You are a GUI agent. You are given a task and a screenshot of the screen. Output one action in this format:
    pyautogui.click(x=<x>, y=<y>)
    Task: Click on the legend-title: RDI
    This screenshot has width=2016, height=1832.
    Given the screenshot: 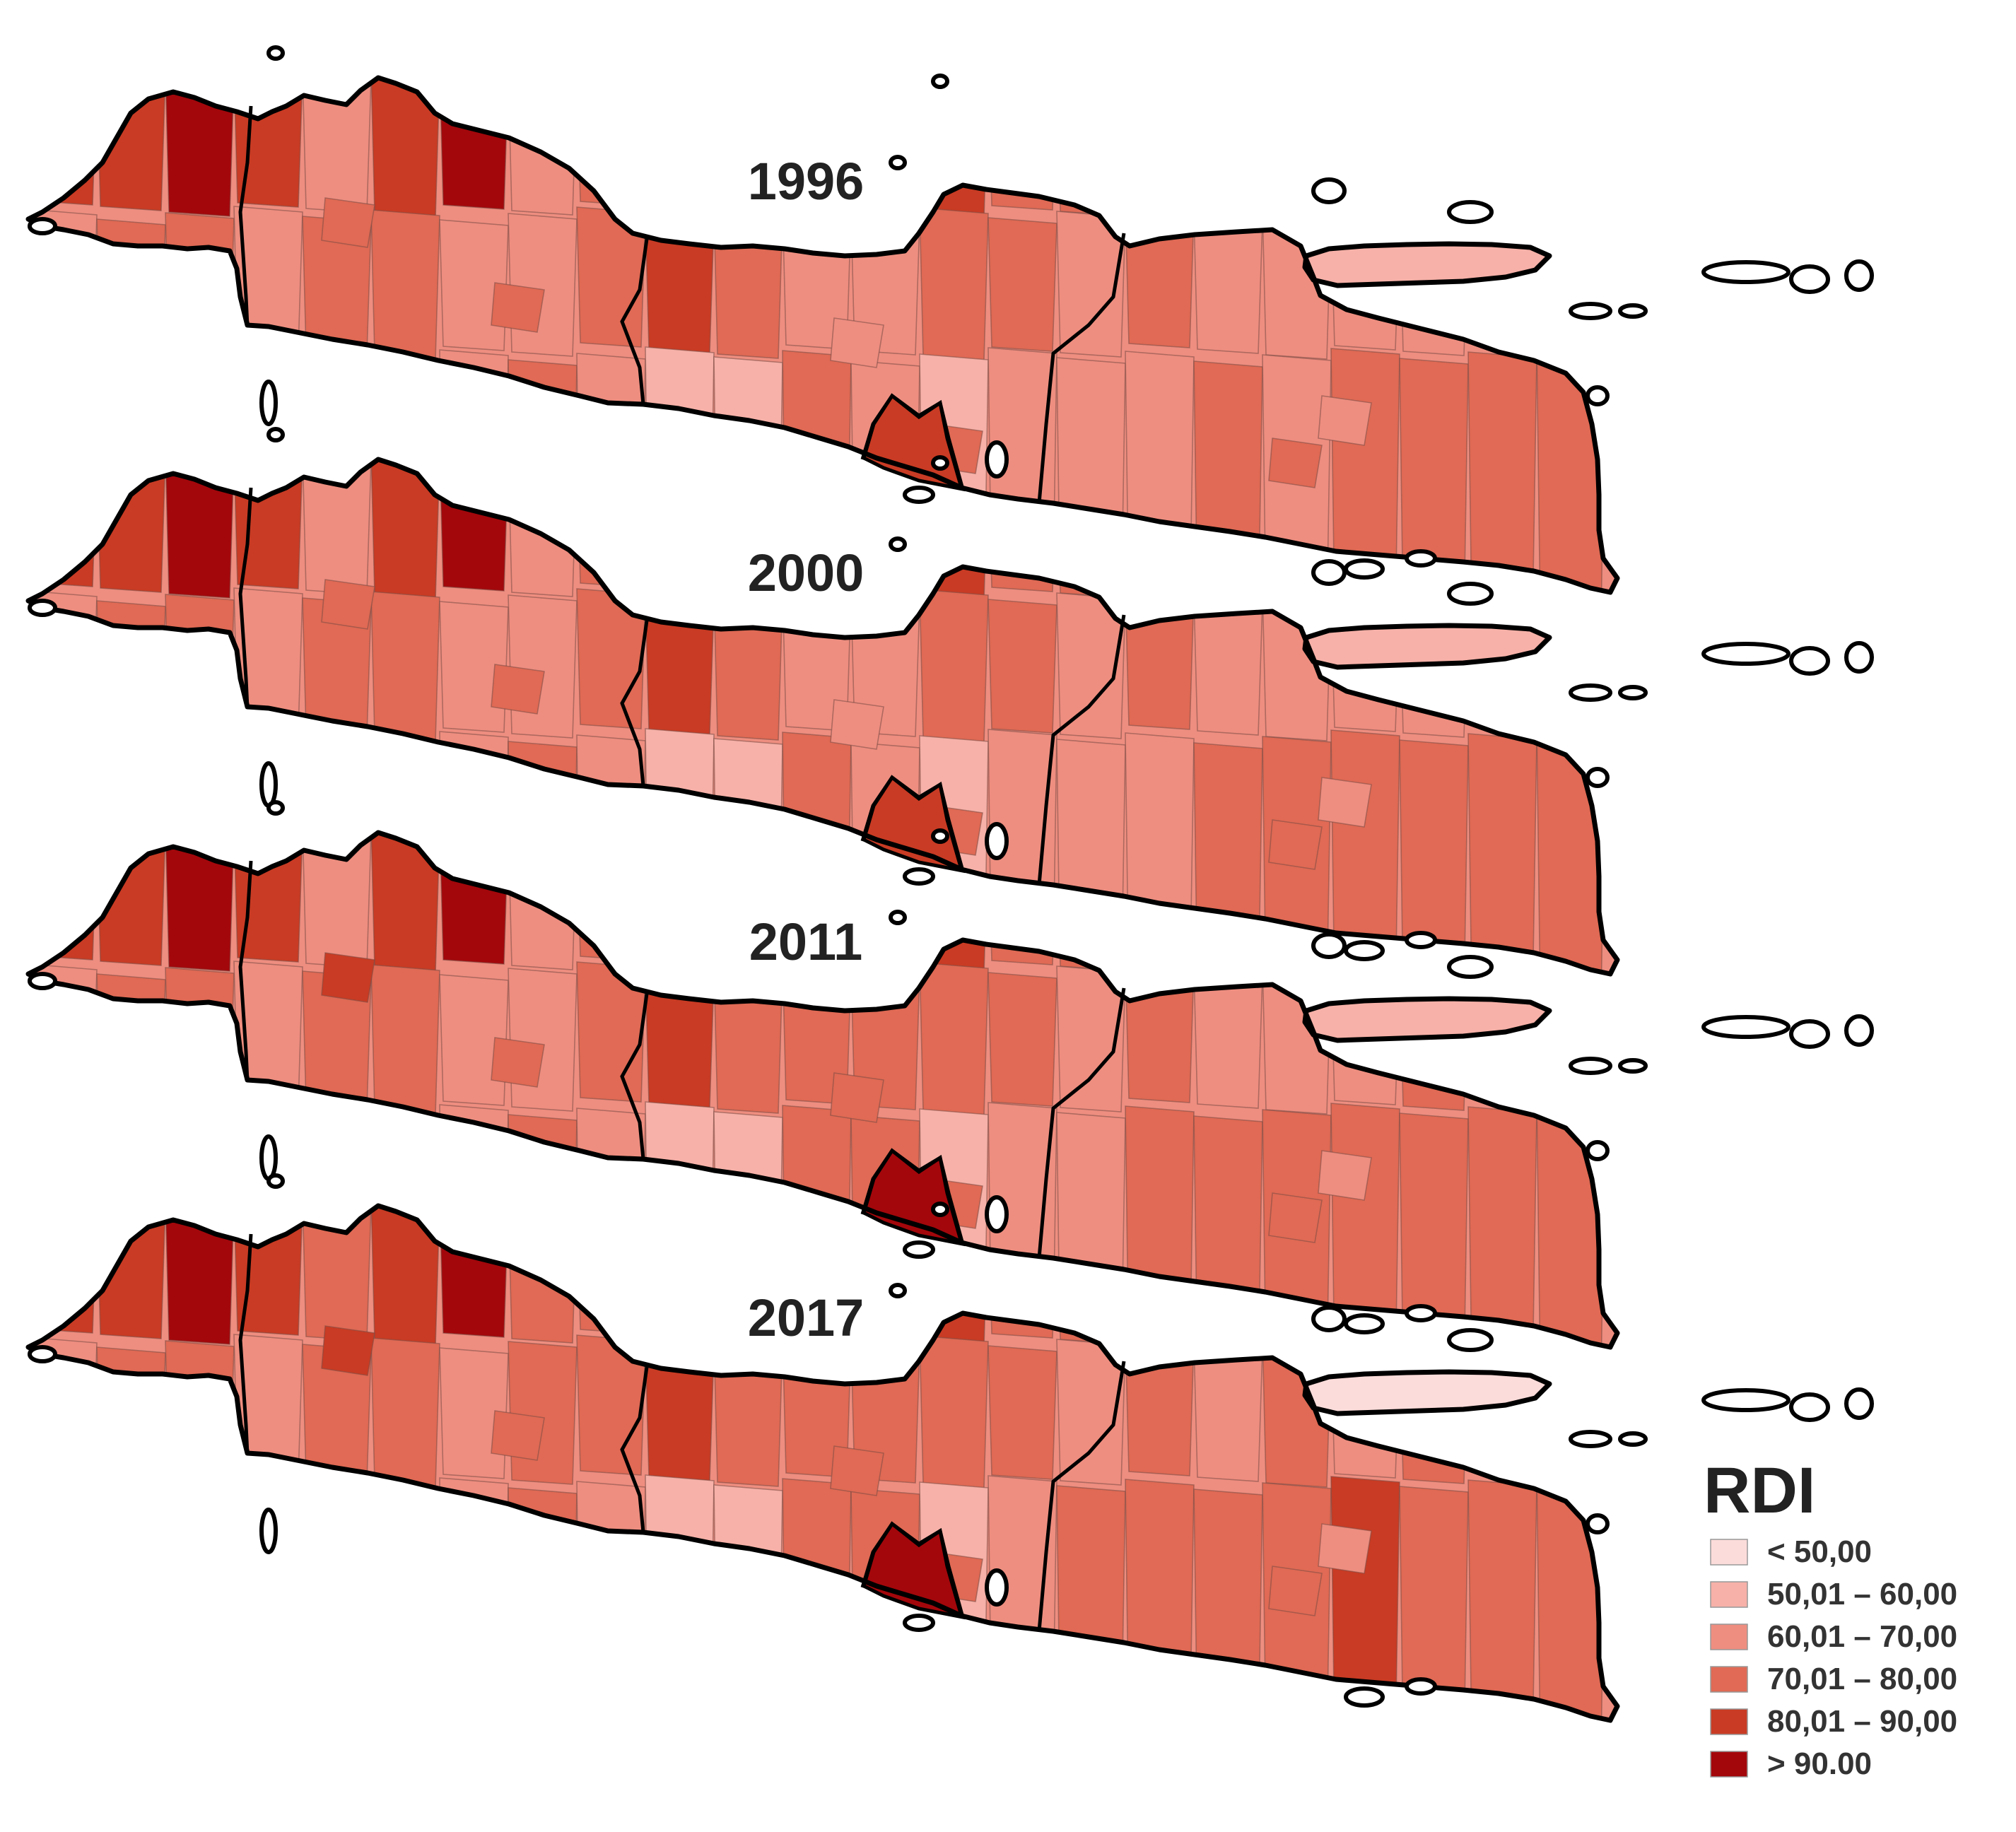 What is the action you would take?
    pyautogui.click(x=1760, y=1491)
    